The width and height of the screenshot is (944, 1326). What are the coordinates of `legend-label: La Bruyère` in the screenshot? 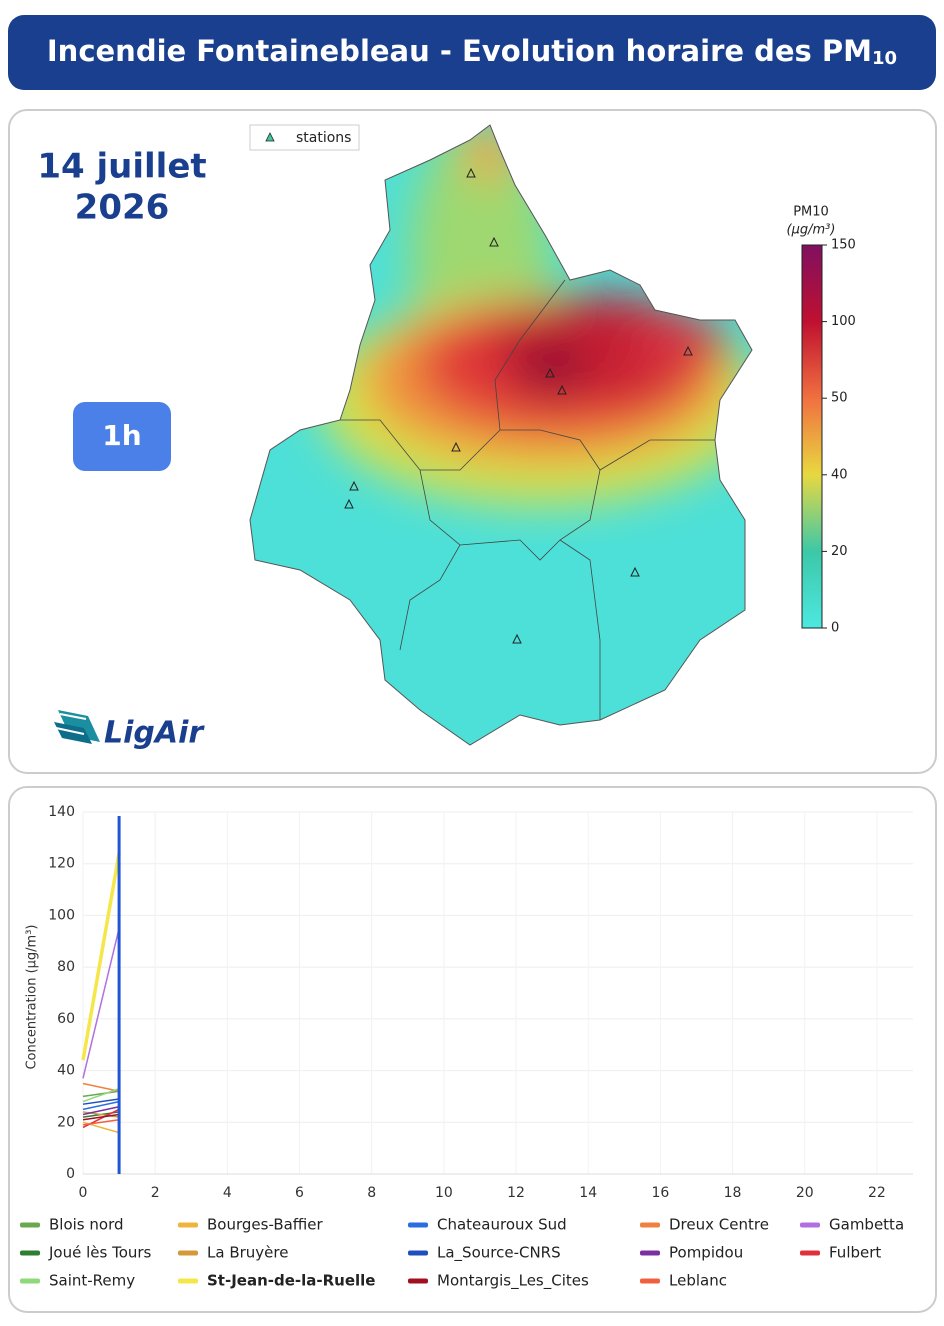 It's located at (247, 1253).